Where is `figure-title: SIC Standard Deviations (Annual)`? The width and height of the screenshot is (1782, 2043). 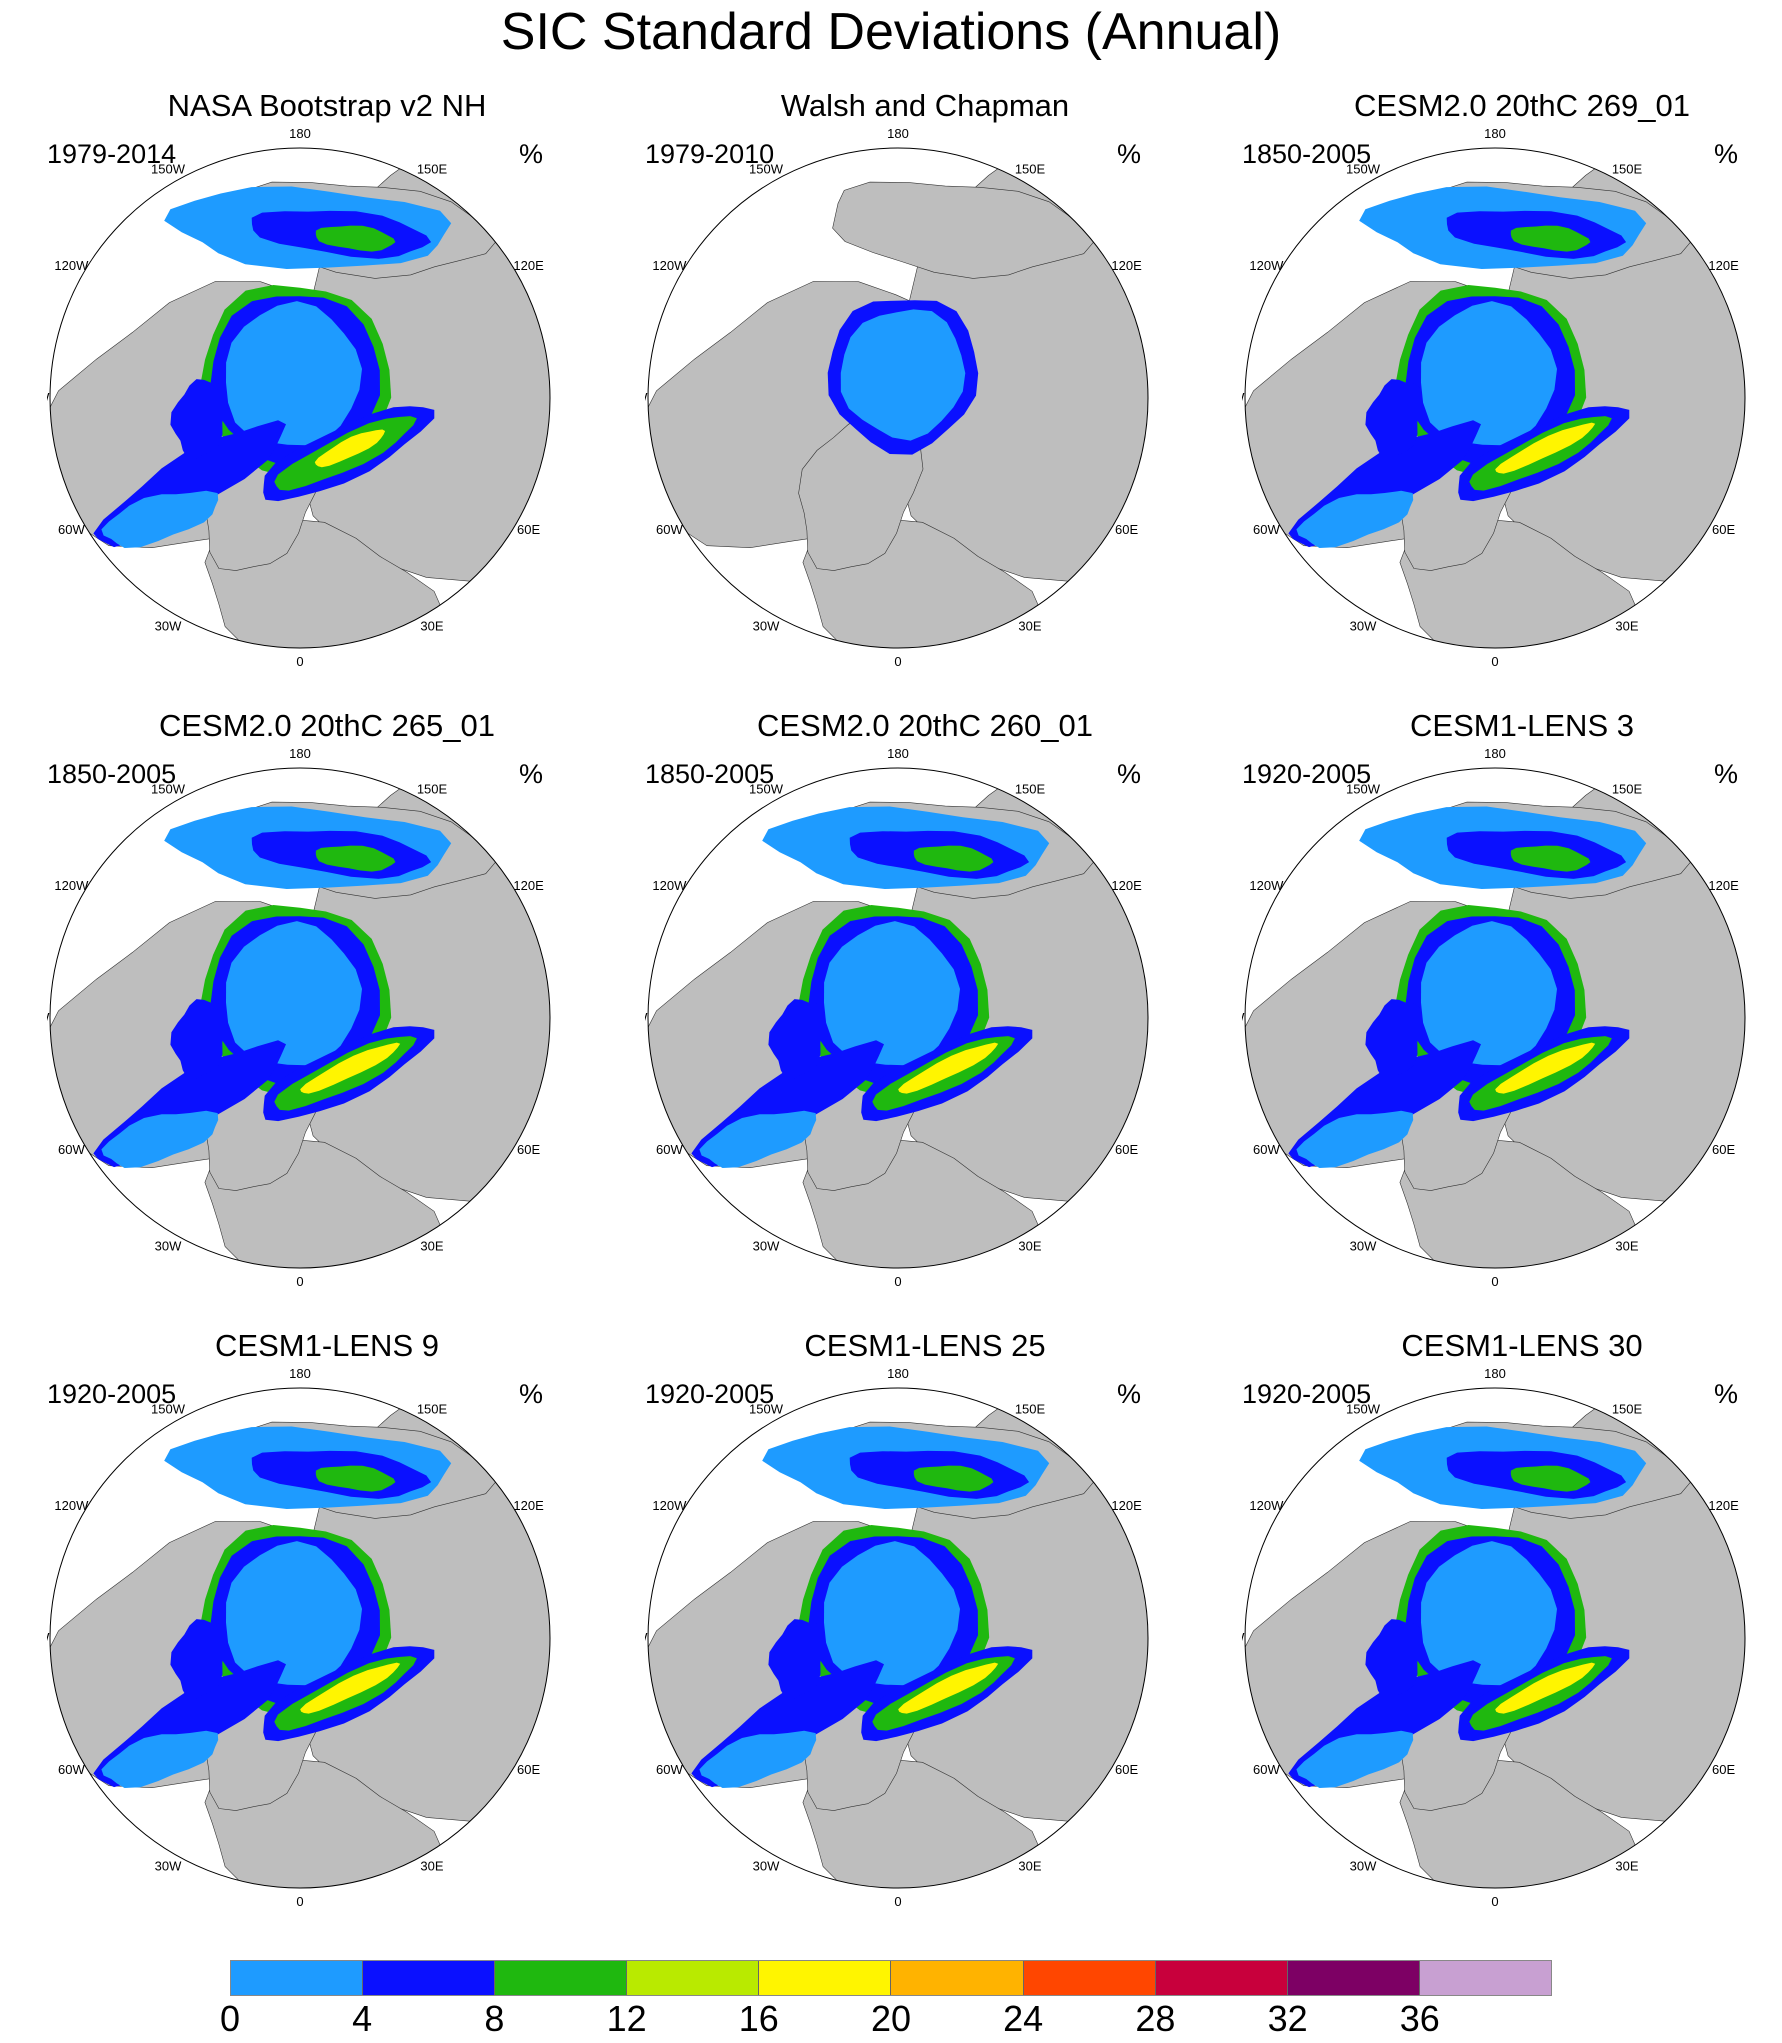 figure-title: SIC Standard Deviations (Annual) is located at coordinates (891, 32).